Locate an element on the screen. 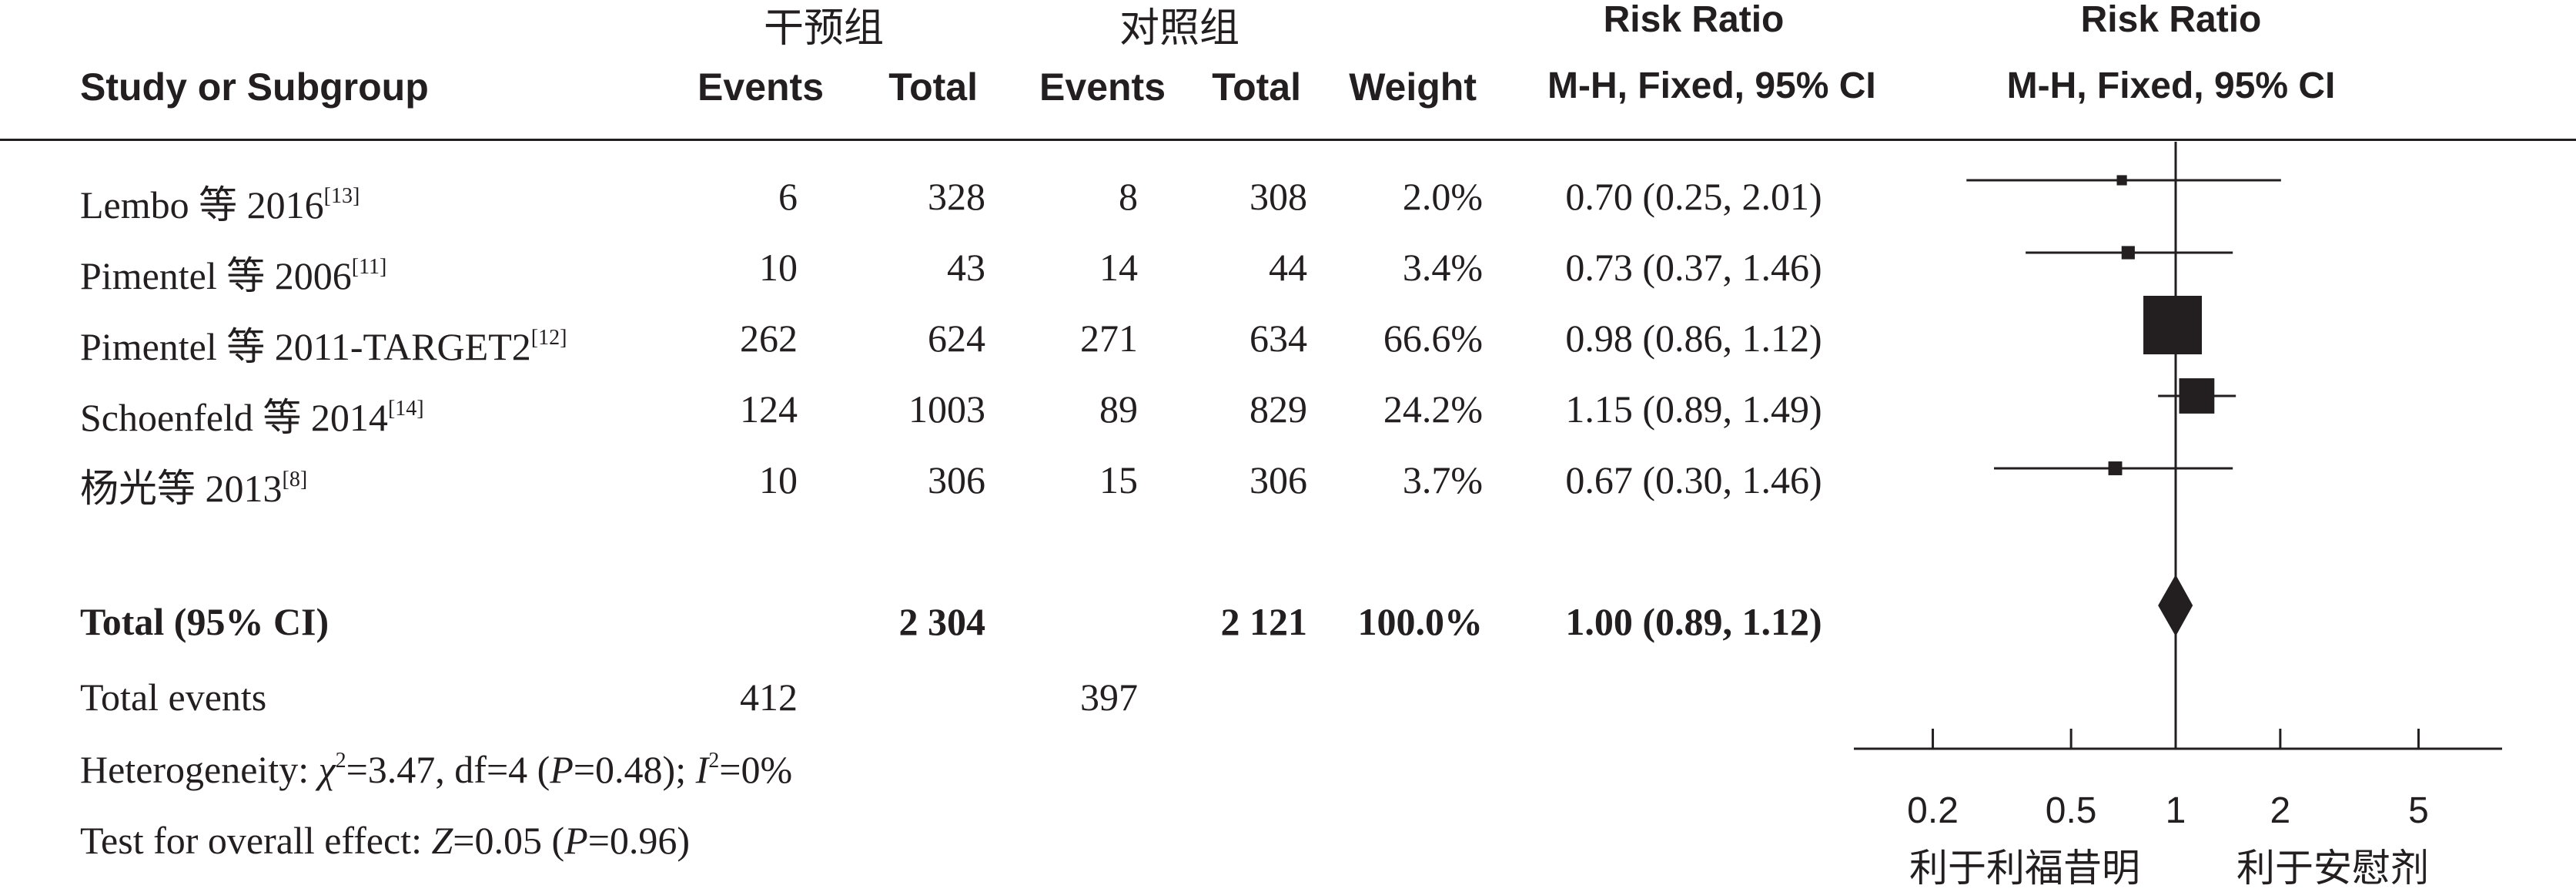 Image resolution: width=2576 pixels, height=892 pixels. rr-value: 0.98 (0.86, 1.12) is located at coordinates (1694, 338).